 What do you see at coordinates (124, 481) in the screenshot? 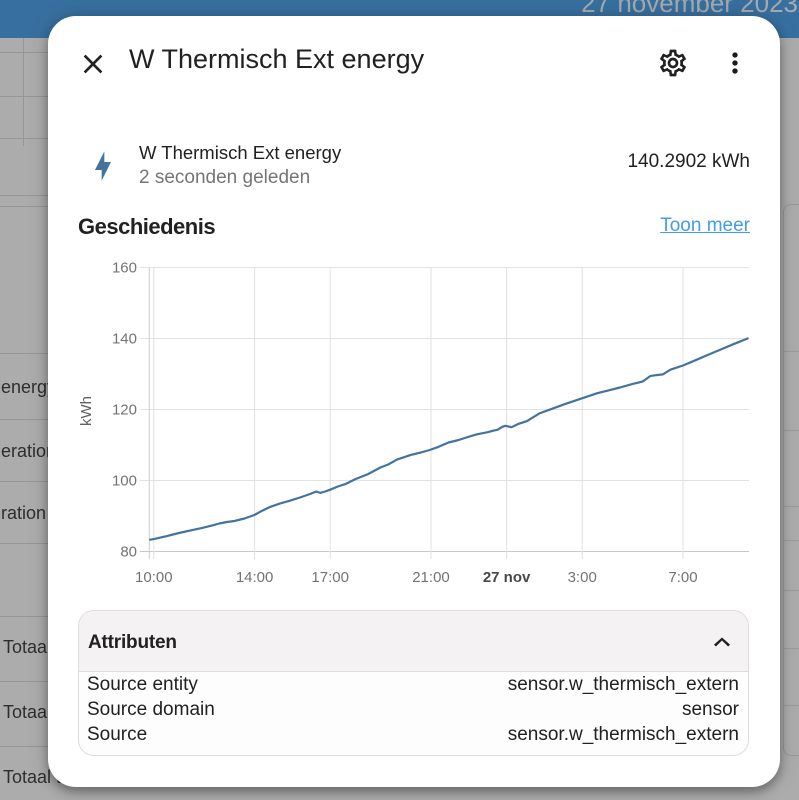
I see `svg-text: 100` at bounding box center [124, 481].